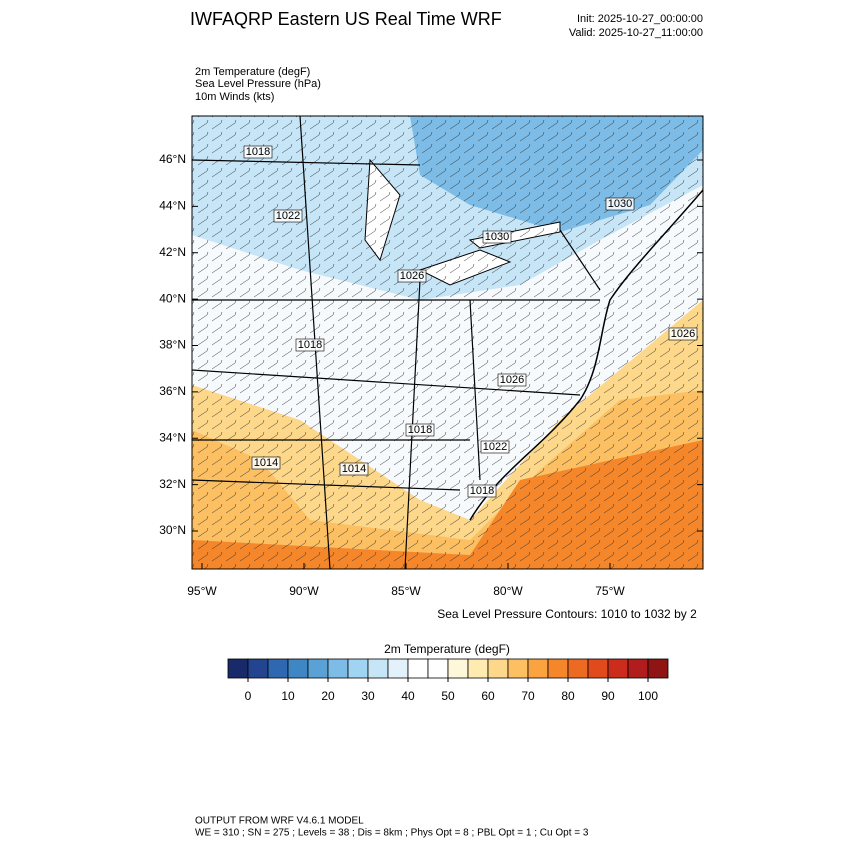  Describe the element at coordinates (528, 696) in the screenshot. I see `colorbar-label: 70` at that location.